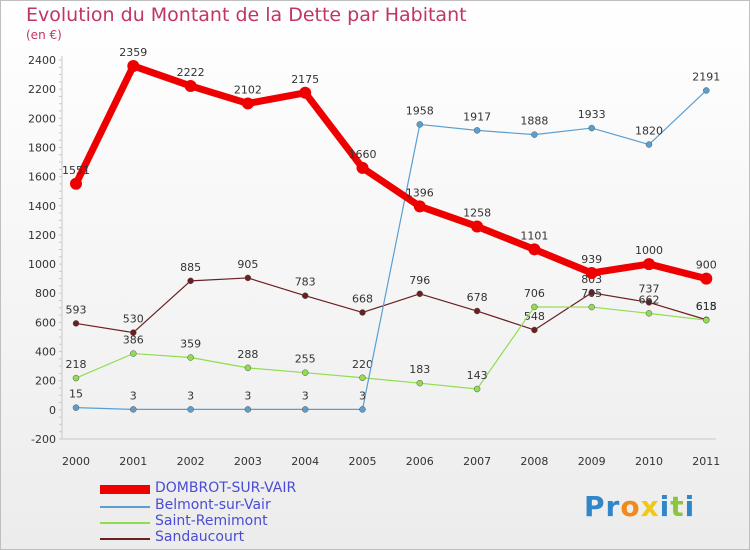  What do you see at coordinates (419, 369) in the screenshot?
I see `data-label-saint-remimont: 183` at bounding box center [419, 369].